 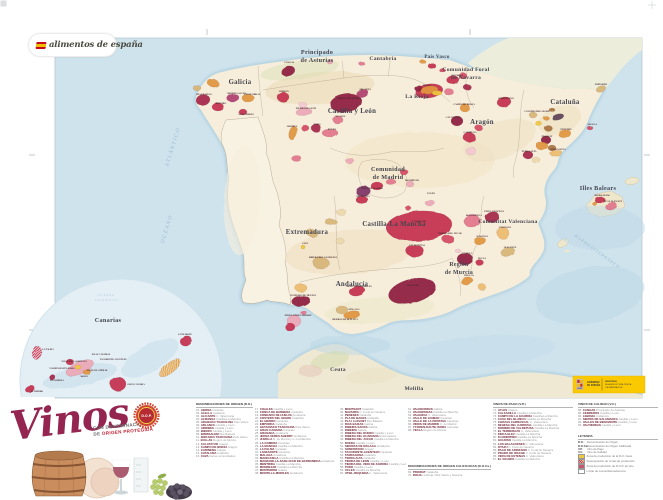 I want to click on dop-list-item: 14. CARIÑENA Aragón, so click(x=211, y=450).